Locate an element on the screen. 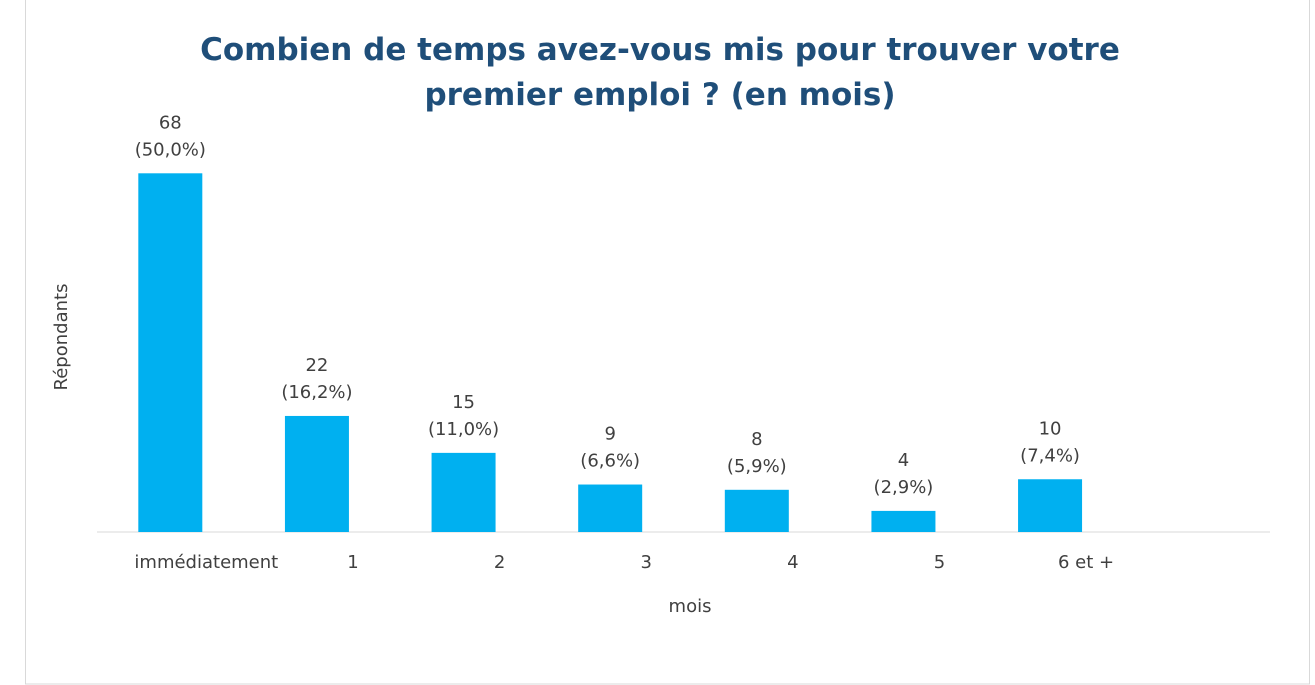 The image size is (1315, 685). percent-label: (2,9%) is located at coordinates (904, 487).